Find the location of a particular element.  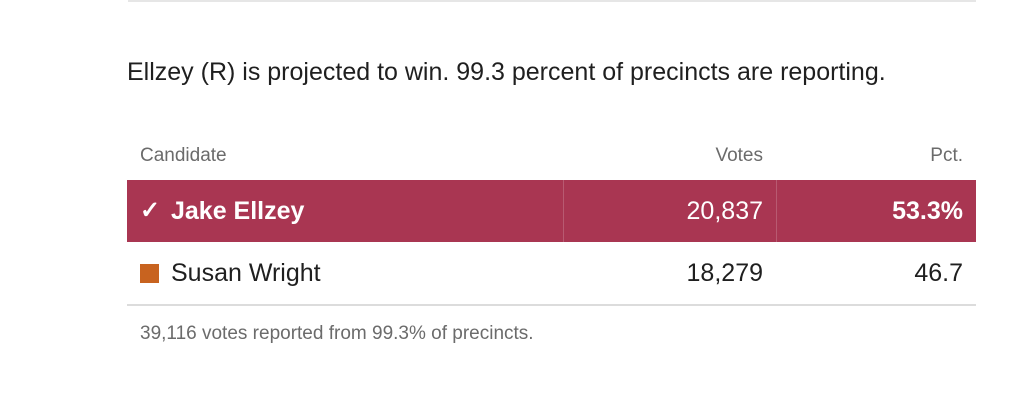

table-row-winner: ✓ Jake Ellzey 20,837 53.3% is located at coordinates (551, 211).